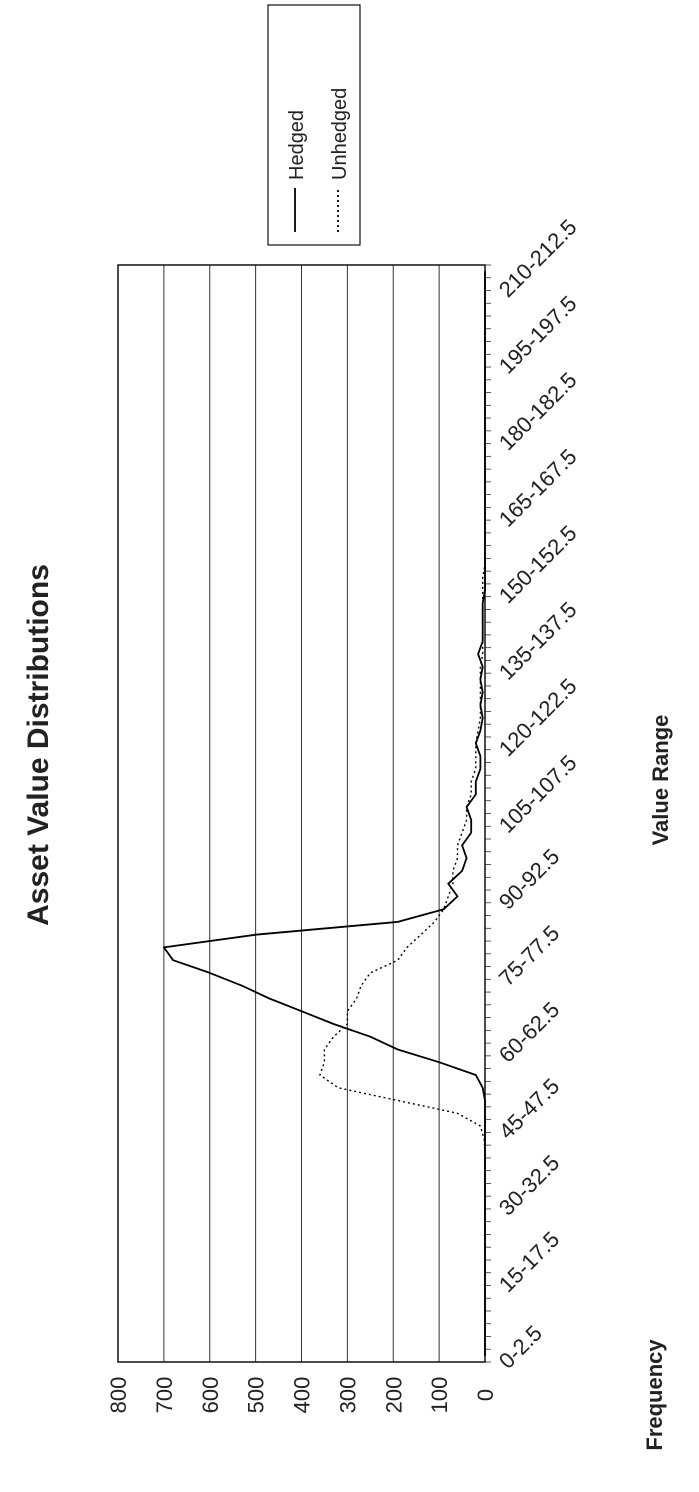  I want to click on x-tick-label: 150-152.5, so click(538, 564).